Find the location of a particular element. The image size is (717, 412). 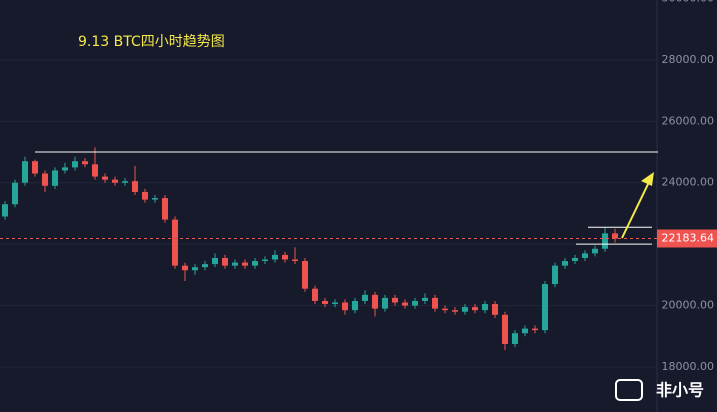

y-tick-label: 20000.00 is located at coordinates (688, 305).